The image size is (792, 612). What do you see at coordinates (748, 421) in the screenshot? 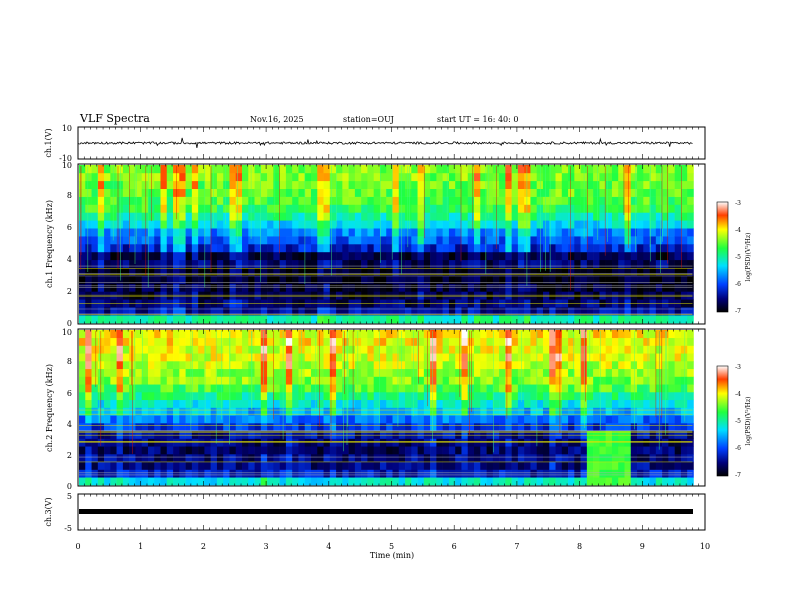
I see `cb2-label: log(PSD)(V²/Hz)` at bounding box center [748, 421].